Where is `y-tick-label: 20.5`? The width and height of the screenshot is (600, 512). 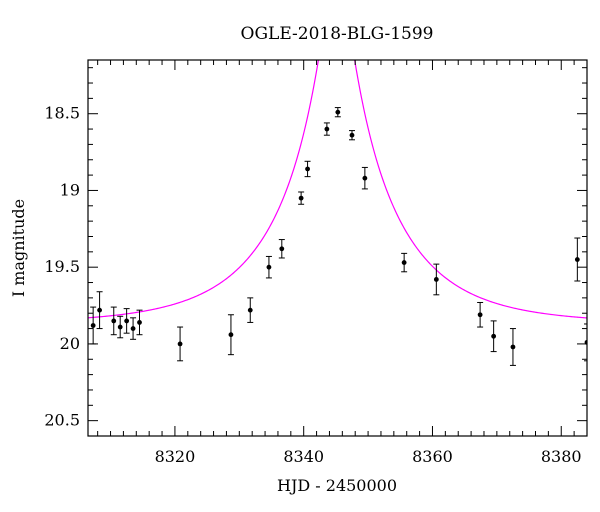 y-tick-label: 20.5 is located at coordinates (62, 420).